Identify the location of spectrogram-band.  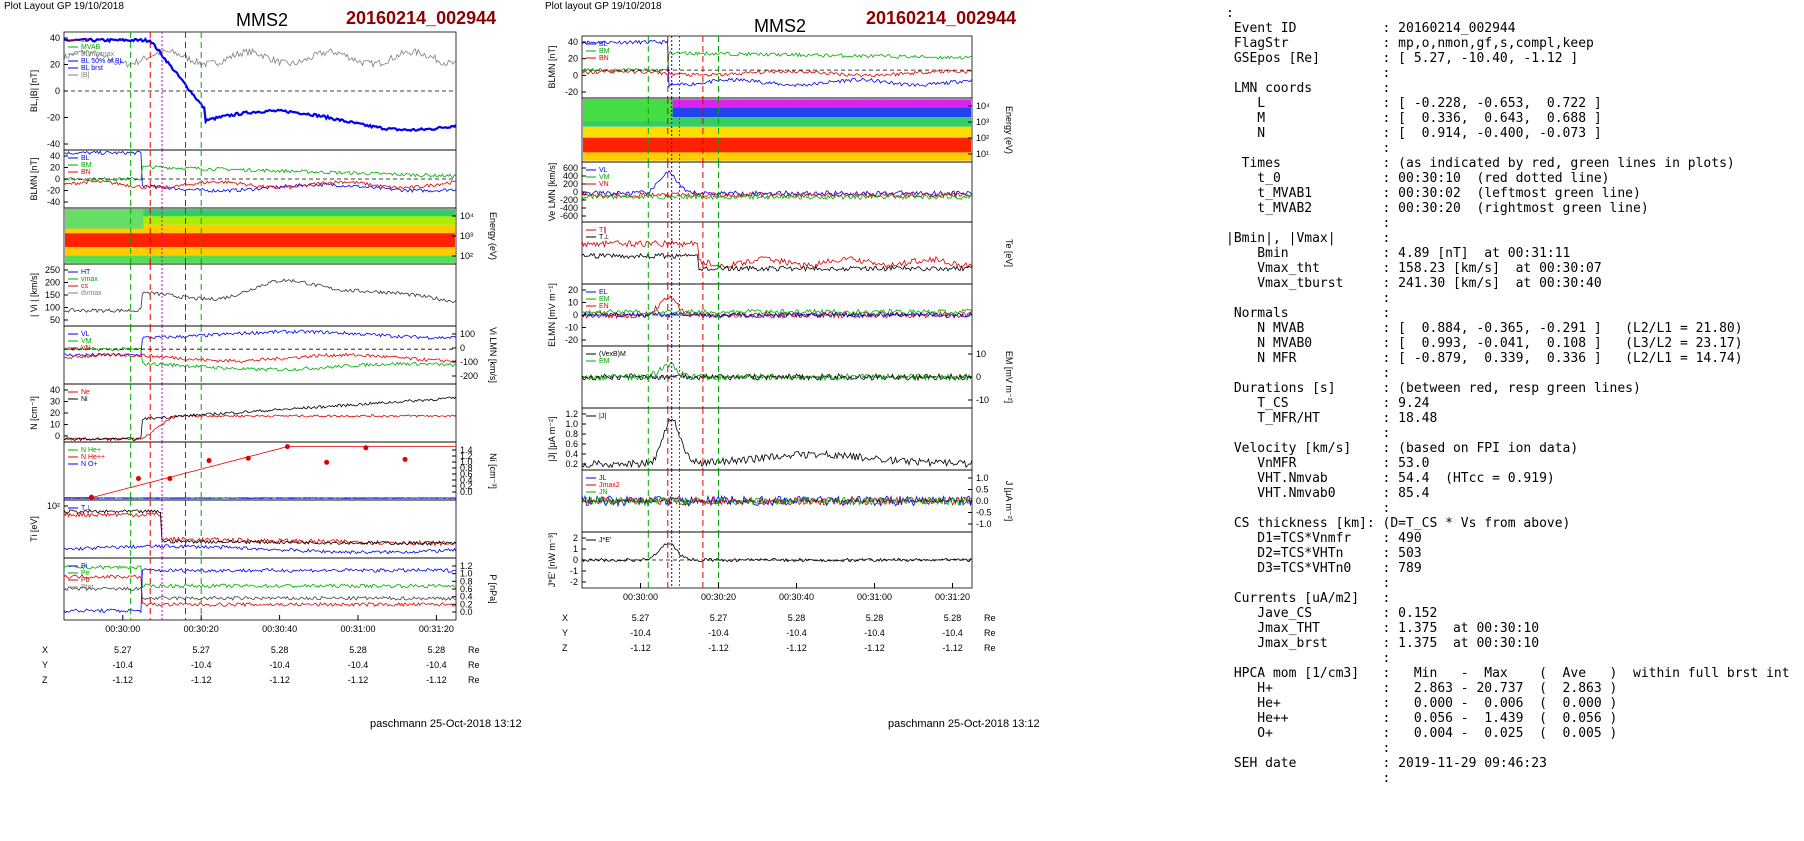
(777, 122).